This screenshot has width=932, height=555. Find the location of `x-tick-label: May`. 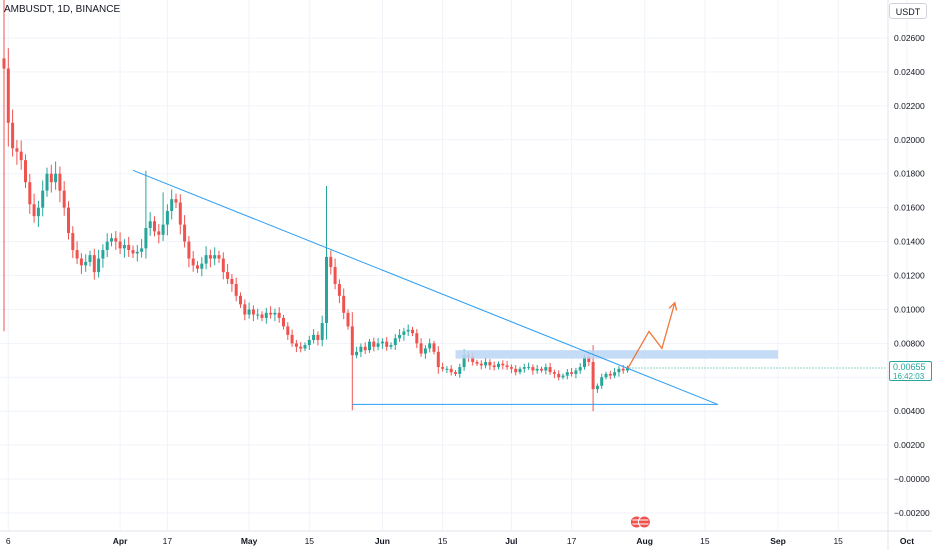

x-tick-label: May is located at coordinates (249, 541).